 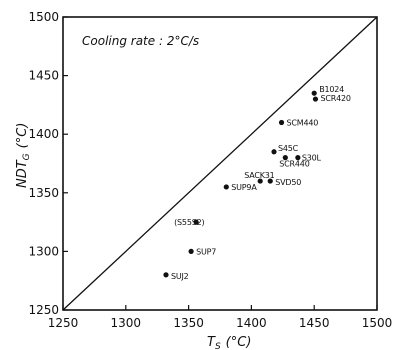 I want to click on x-axis-title: TS (°C), so click(x=229, y=342).